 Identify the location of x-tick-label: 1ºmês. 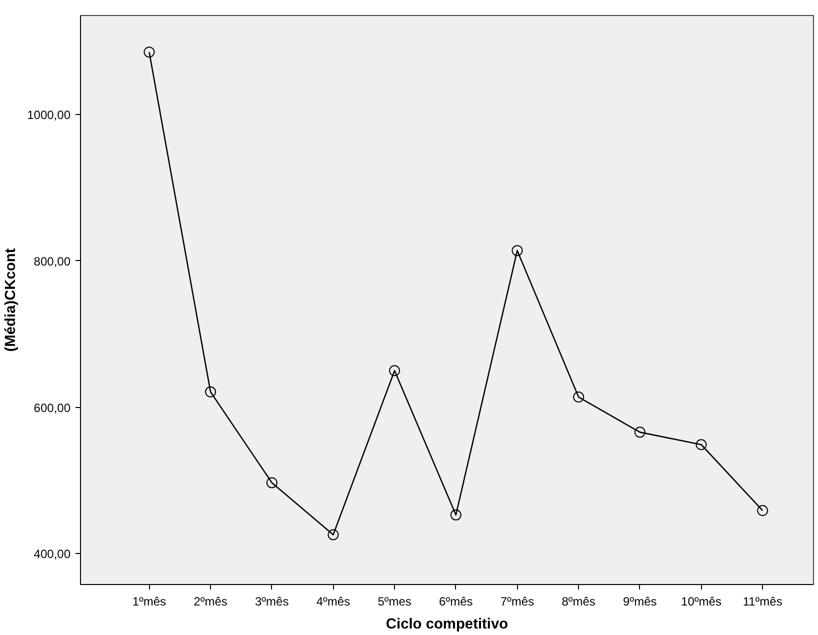
(149, 601).